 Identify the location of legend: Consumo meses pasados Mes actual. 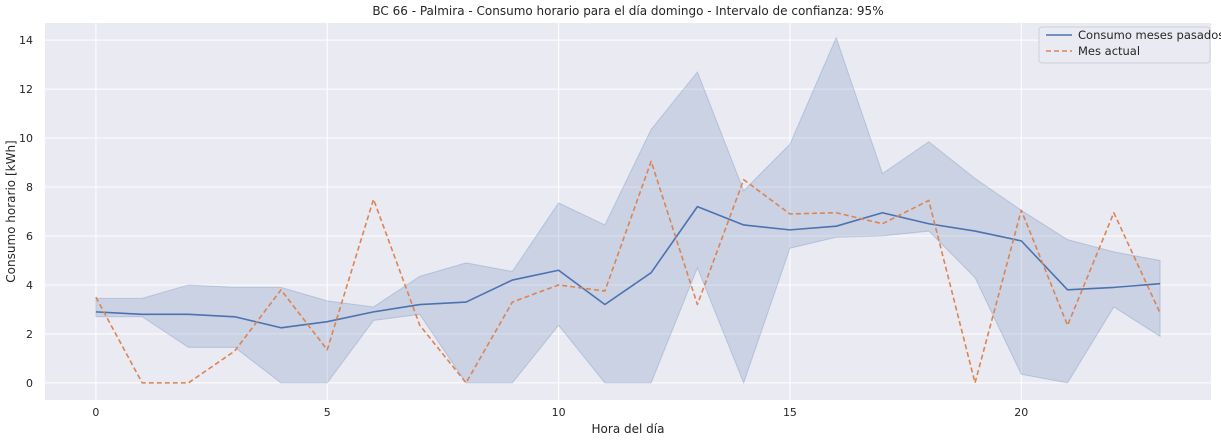
(1129, 45).